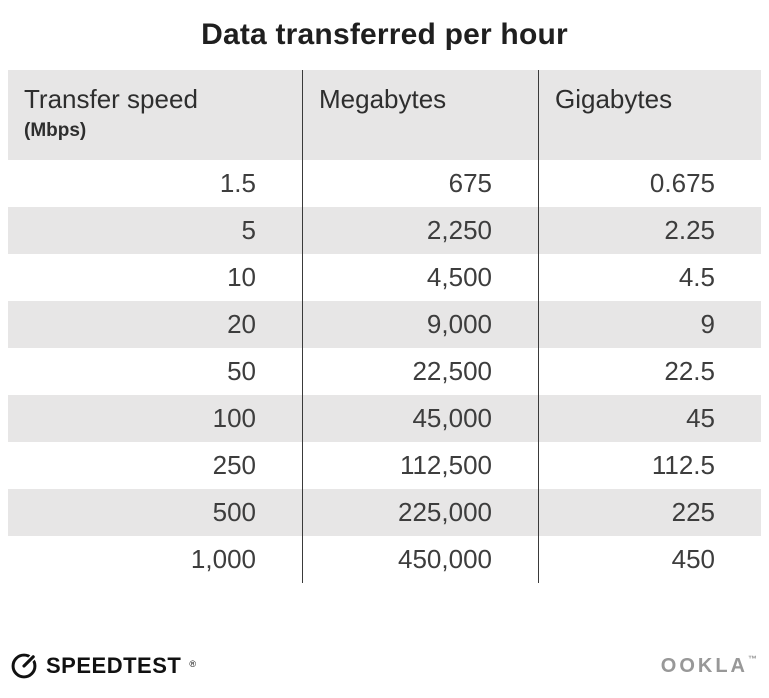 This screenshot has height=698, width=769. I want to click on table-row: 1,000 450,000 450, so click(384, 559).